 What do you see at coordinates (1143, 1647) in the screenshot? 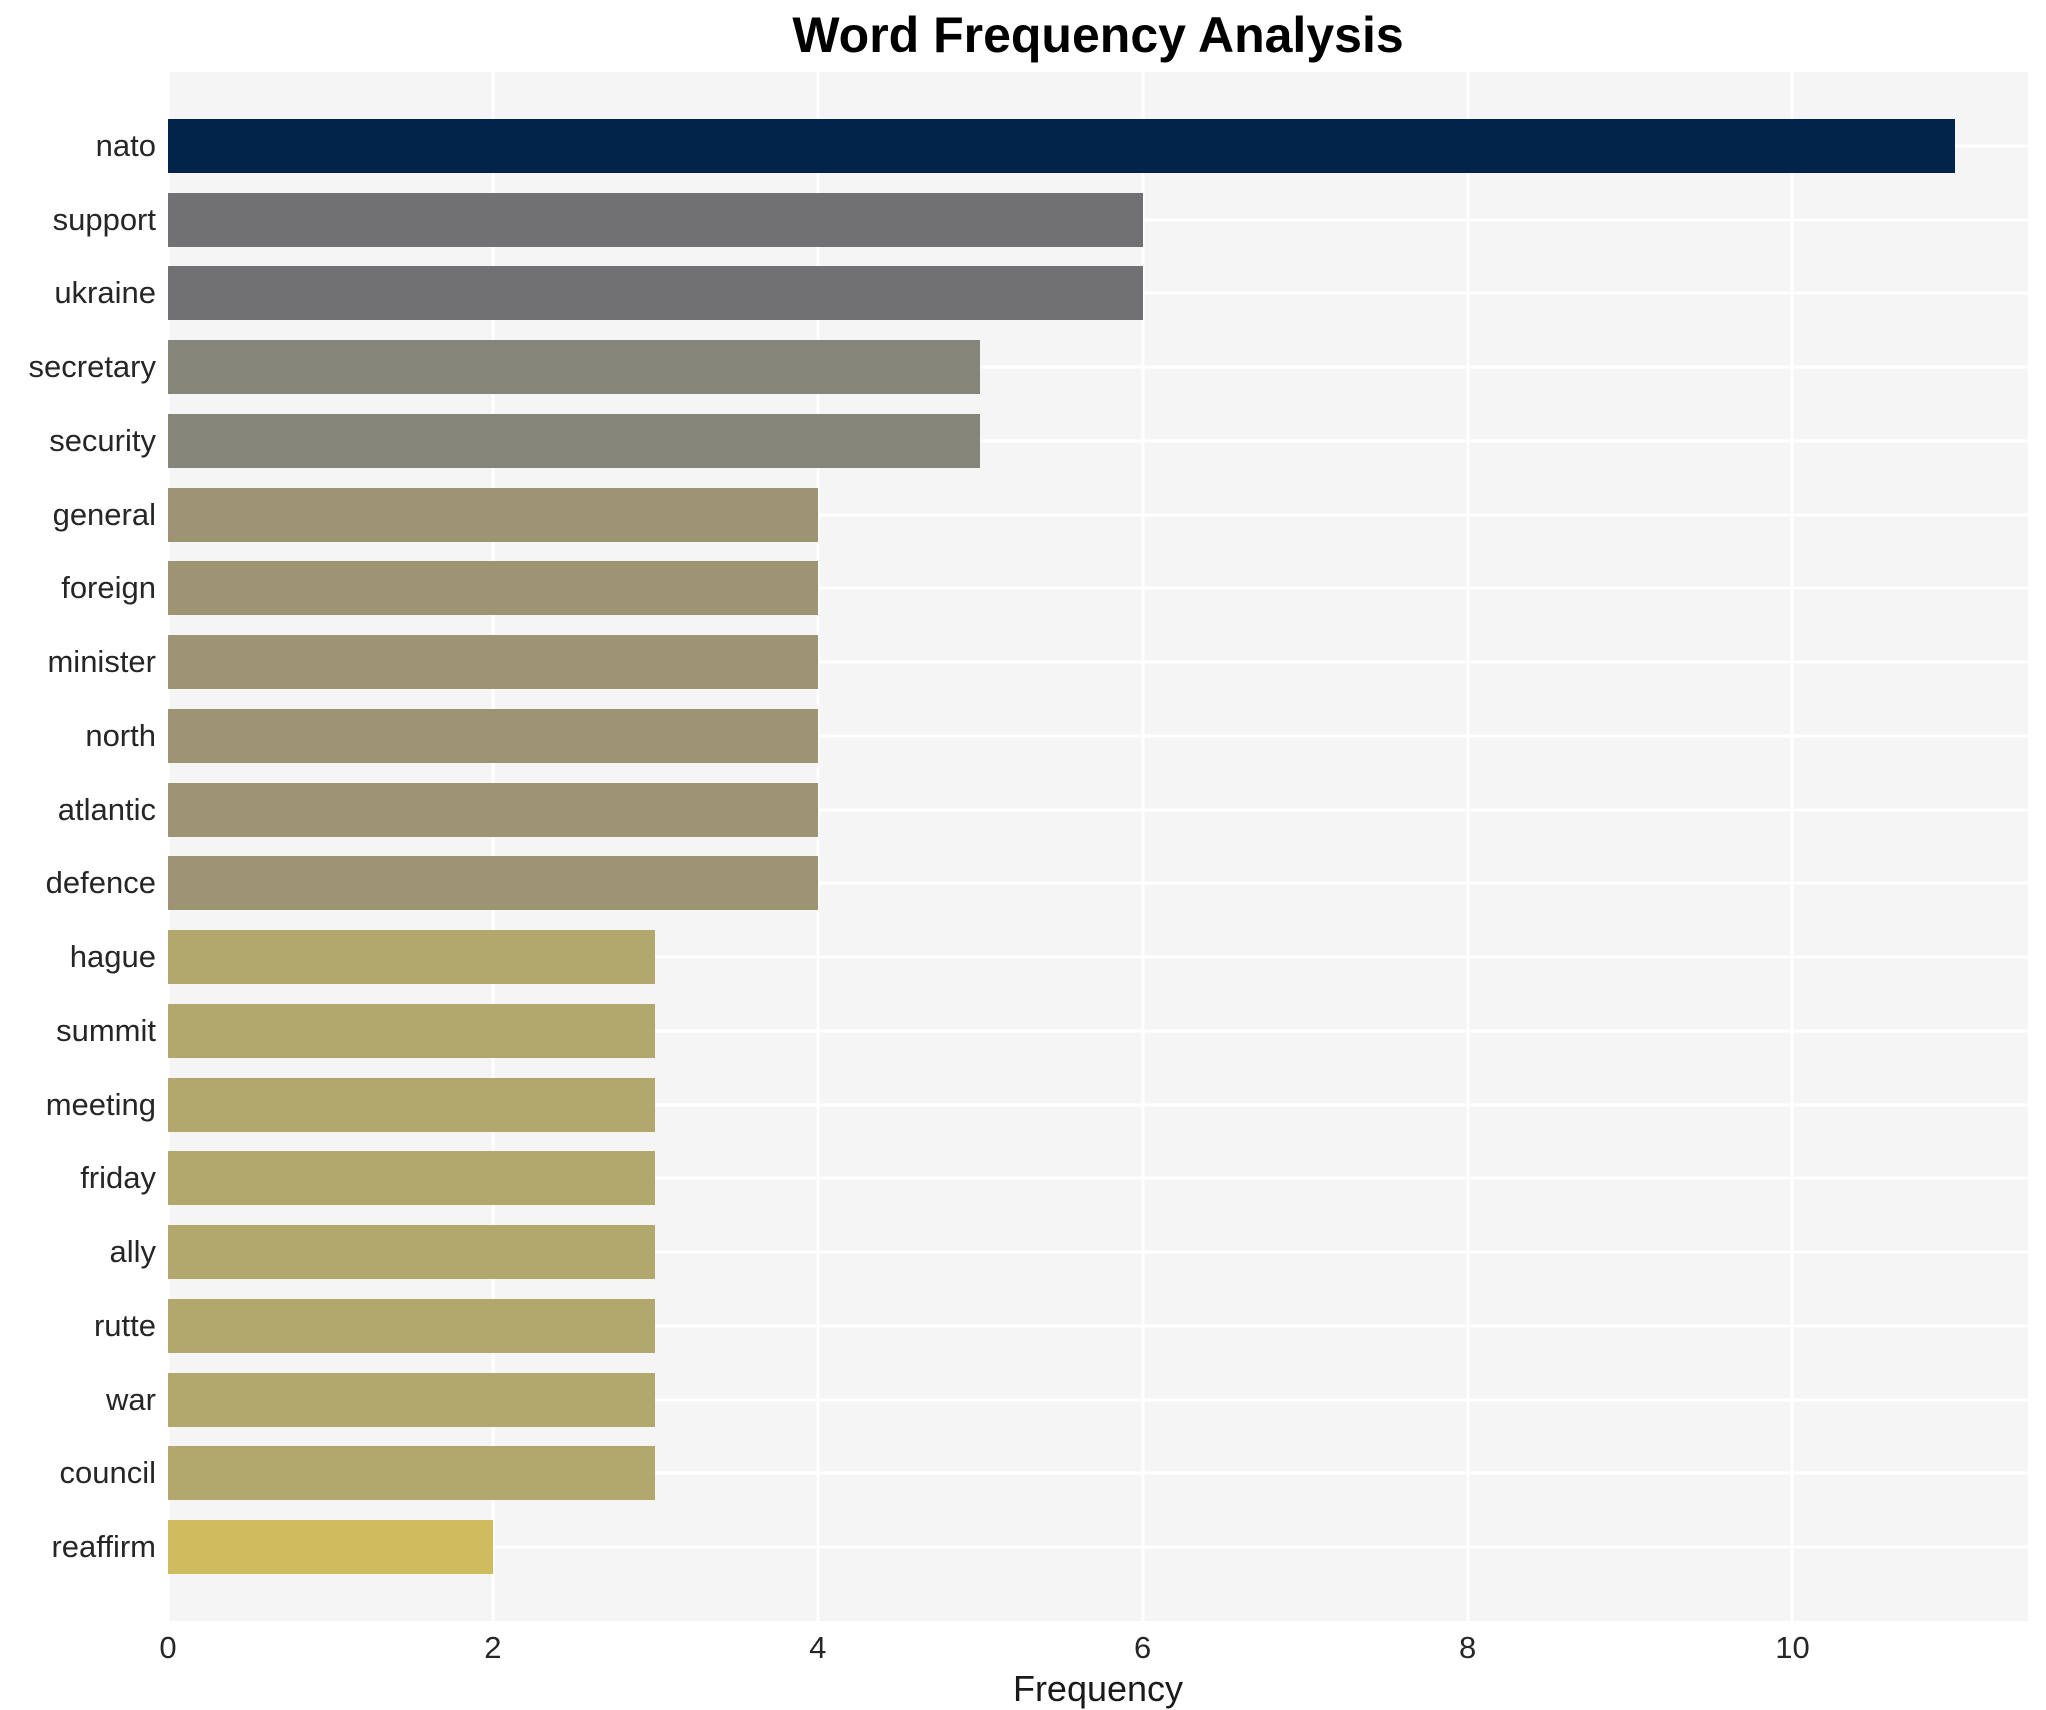
I see `x-tick-label: 6` at bounding box center [1143, 1647].